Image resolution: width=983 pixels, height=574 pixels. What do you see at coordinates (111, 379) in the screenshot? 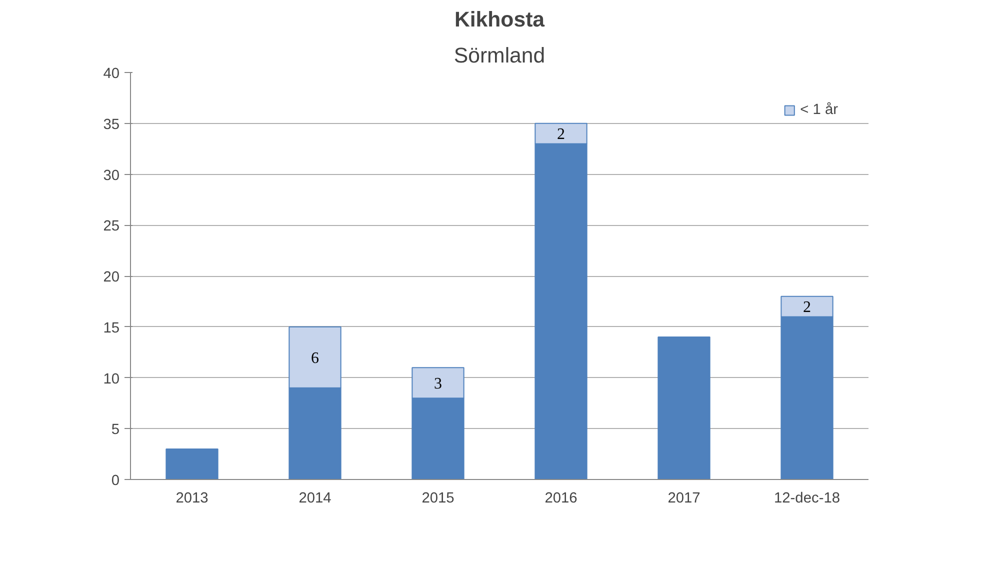
I see `y-tick-label: 10` at bounding box center [111, 379].